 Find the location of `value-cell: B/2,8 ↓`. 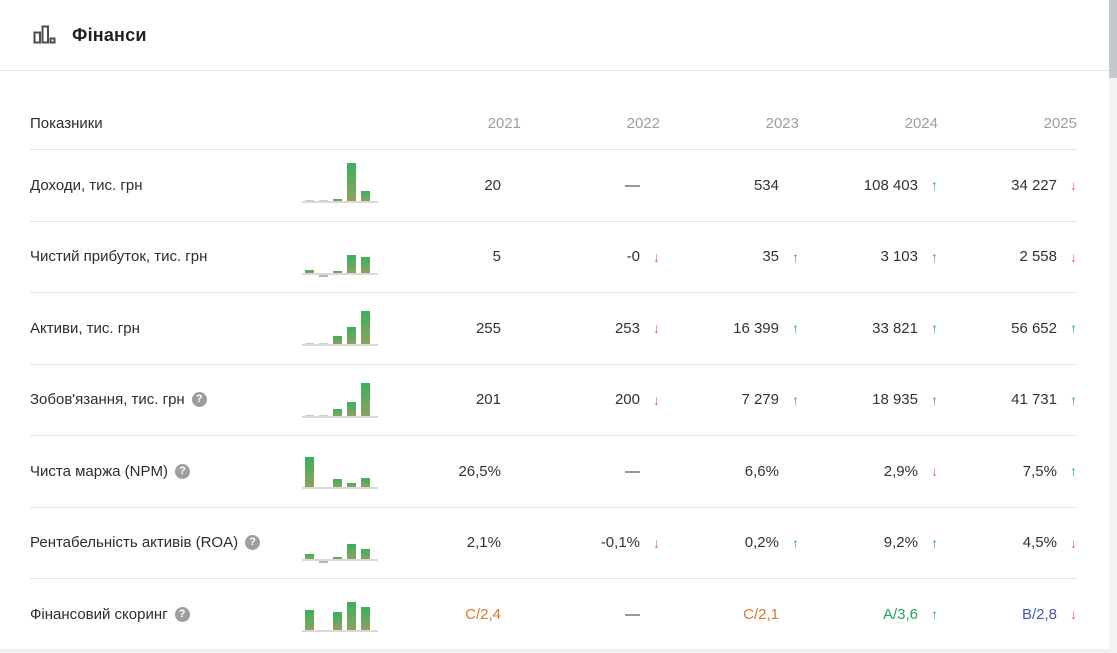

value-cell: B/2,8 ↓ is located at coordinates (1049, 614).